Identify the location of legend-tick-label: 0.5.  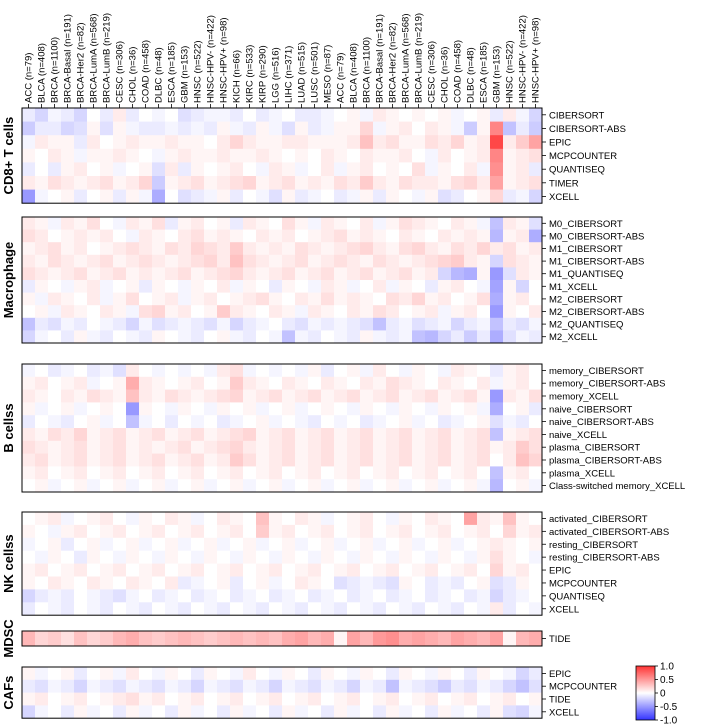
(667, 680).